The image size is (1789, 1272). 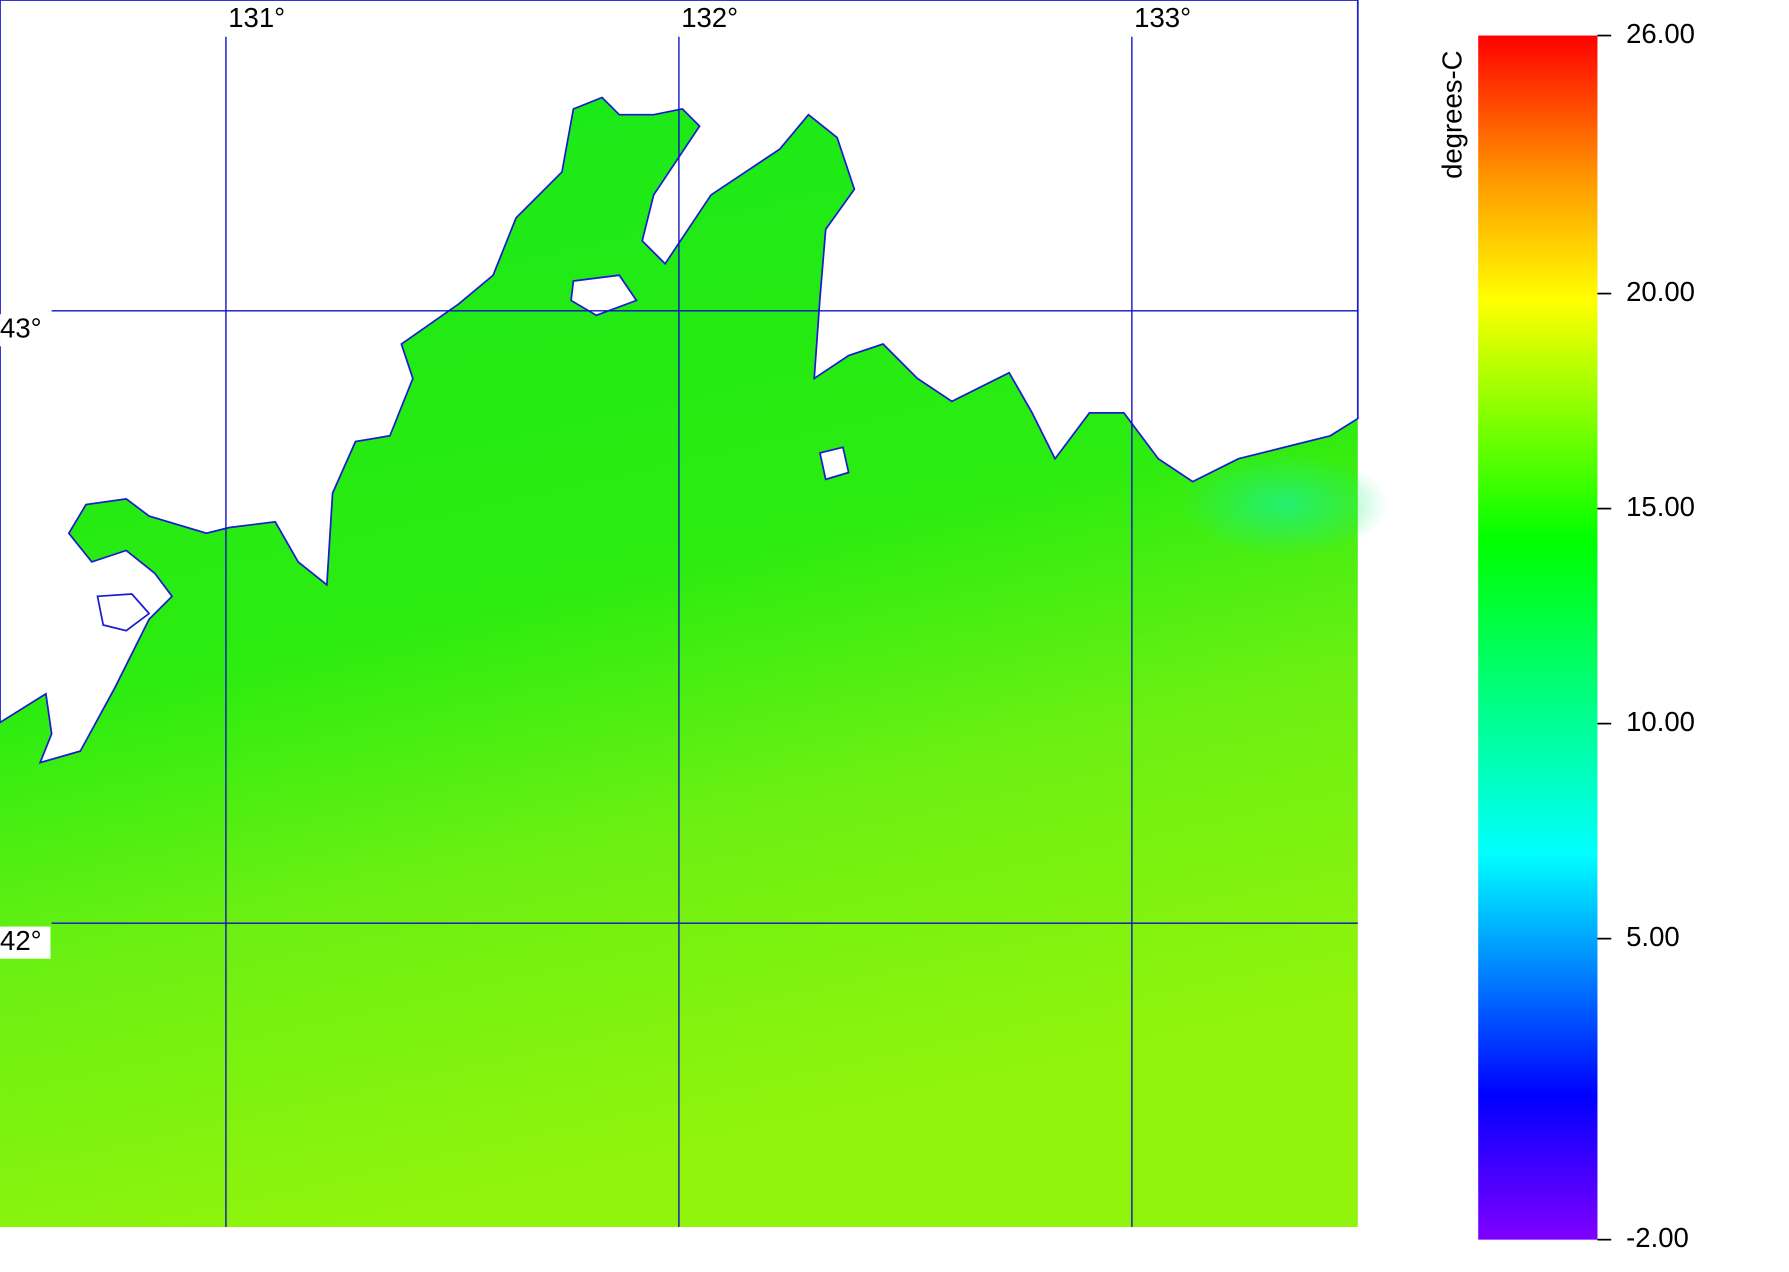 What do you see at coordinates (1538, 637) in the screenshot?
I see `colorbar` at bounding box center [1538, 637].